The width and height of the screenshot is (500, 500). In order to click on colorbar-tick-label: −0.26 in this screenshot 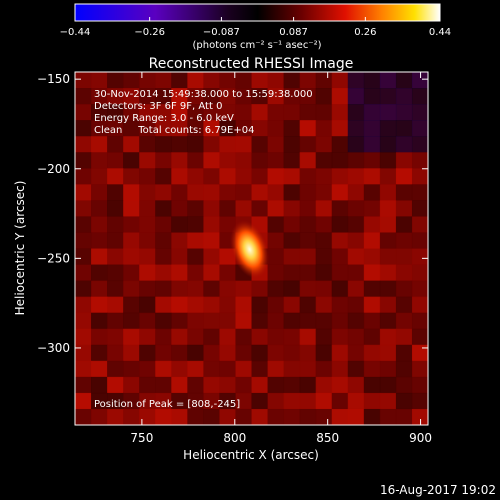, I will do `click(149, 32)`.